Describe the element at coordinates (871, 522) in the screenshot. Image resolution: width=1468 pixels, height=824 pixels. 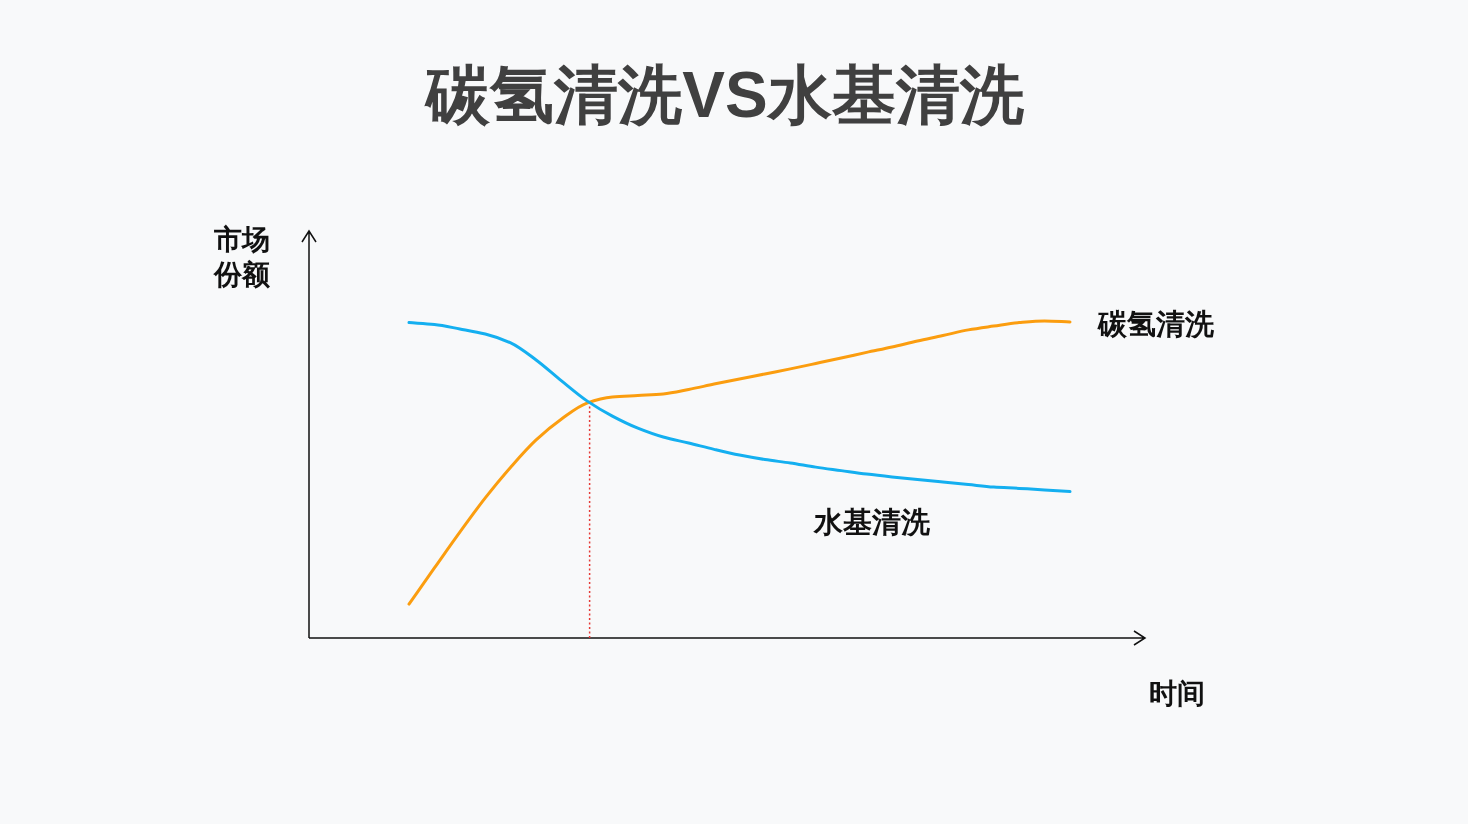
I see `series-label: 水基清洗` at that location.